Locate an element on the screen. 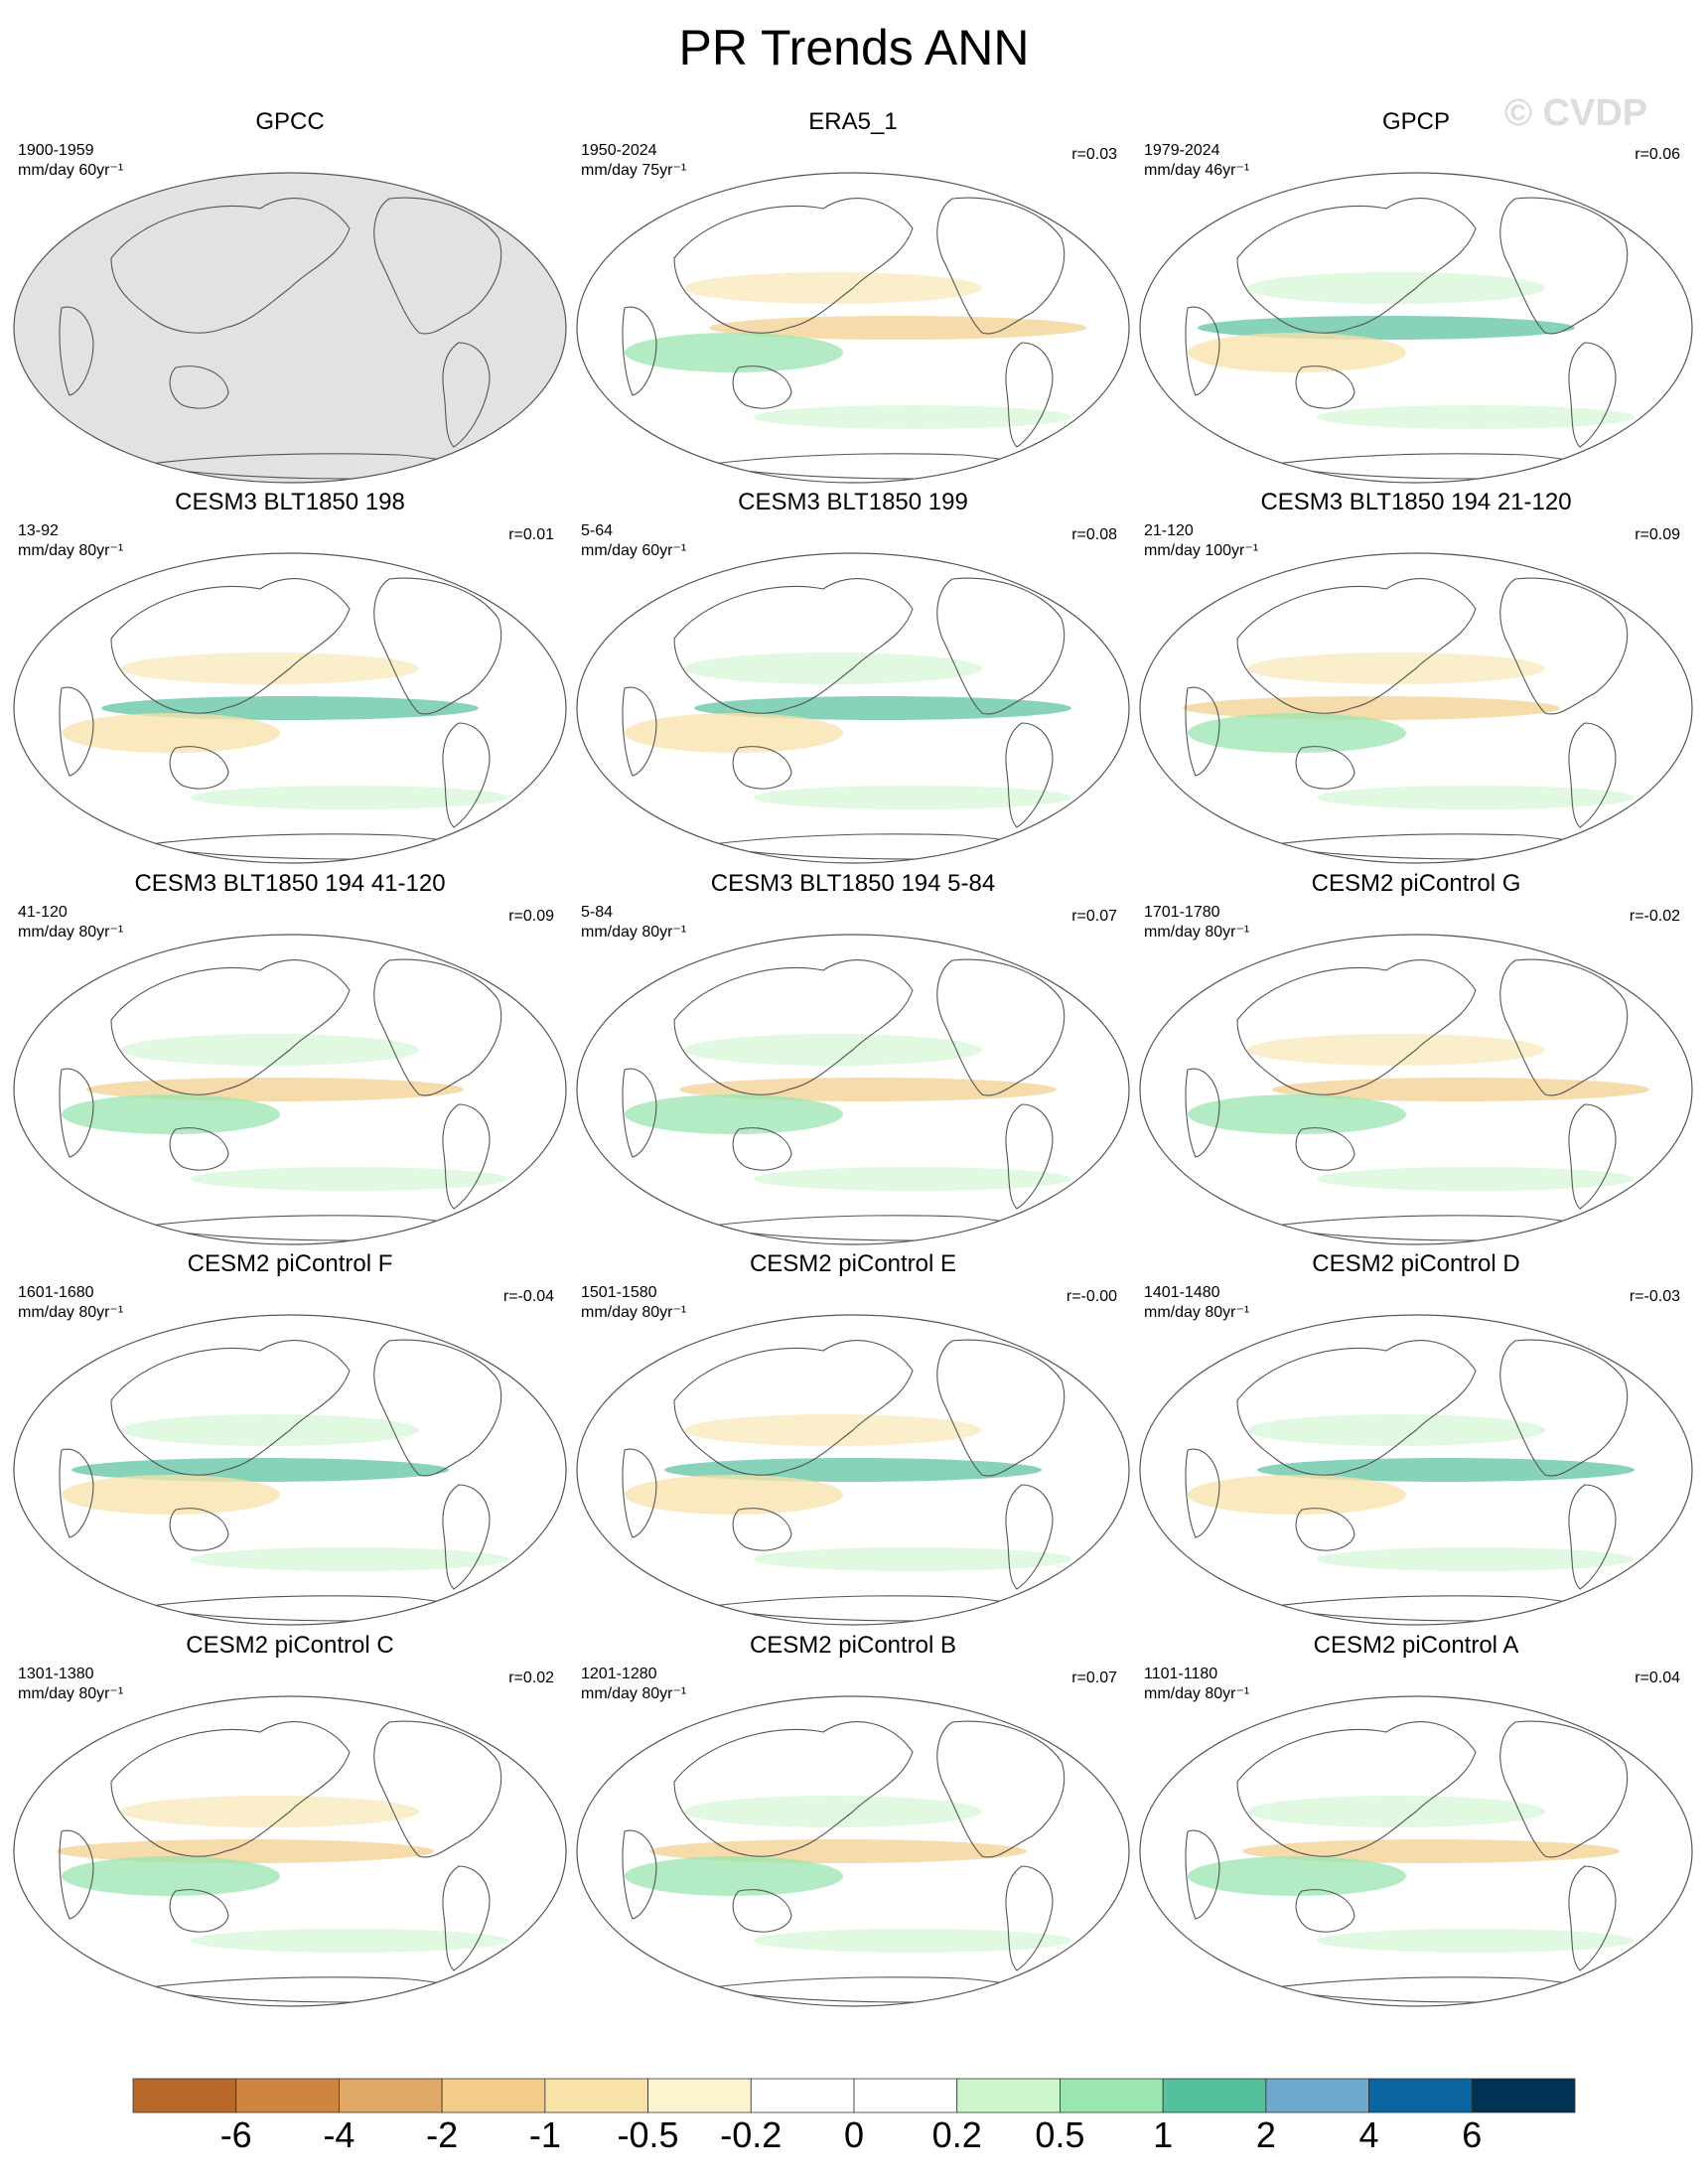 The image size is (1708, 2180). missing-data-mask is located at coordinates (290, 328).